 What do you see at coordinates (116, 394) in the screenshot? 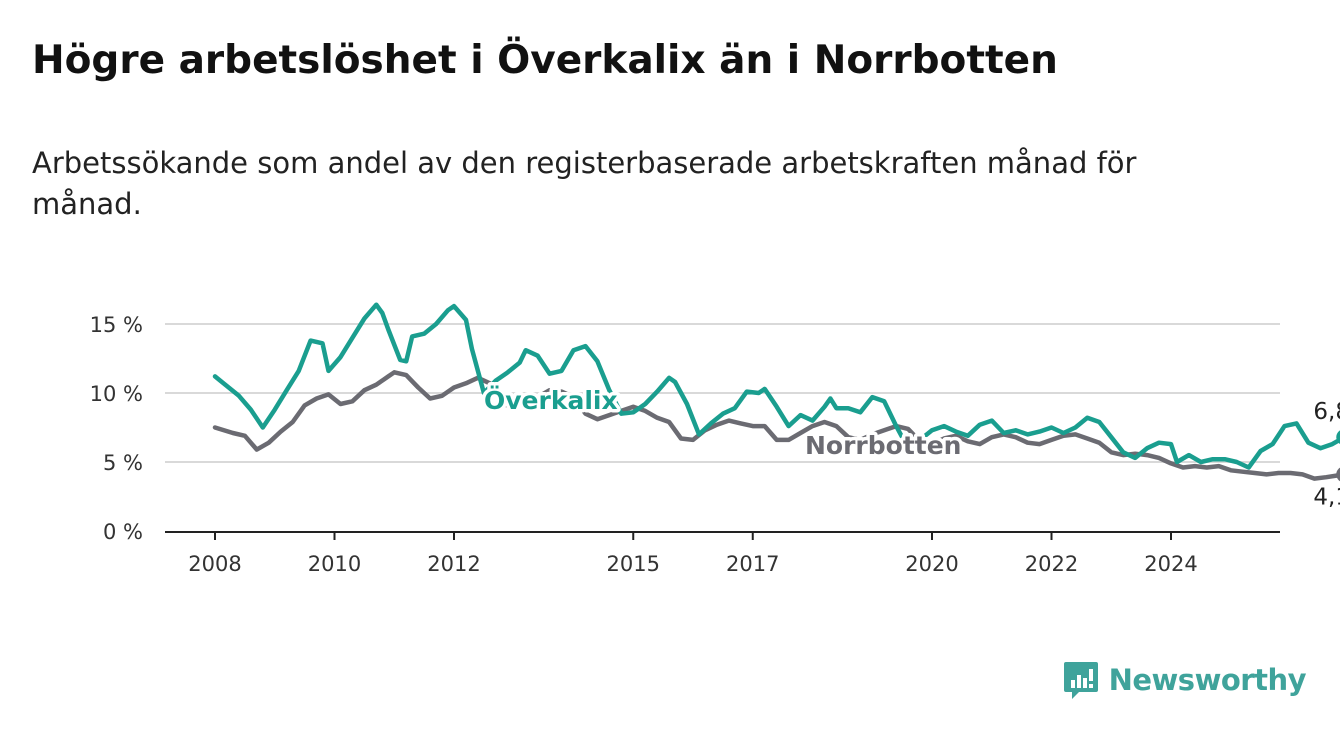
I see `y-tick-label: 10 %` at bounding box center [116, 394].